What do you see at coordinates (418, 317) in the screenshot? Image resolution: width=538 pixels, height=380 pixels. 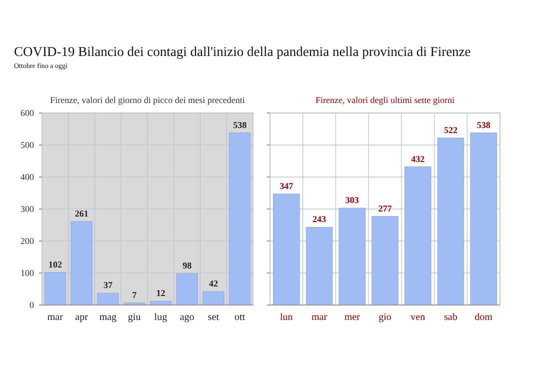 I see `x-tick-label: ven` at bounding box center [418, 317].